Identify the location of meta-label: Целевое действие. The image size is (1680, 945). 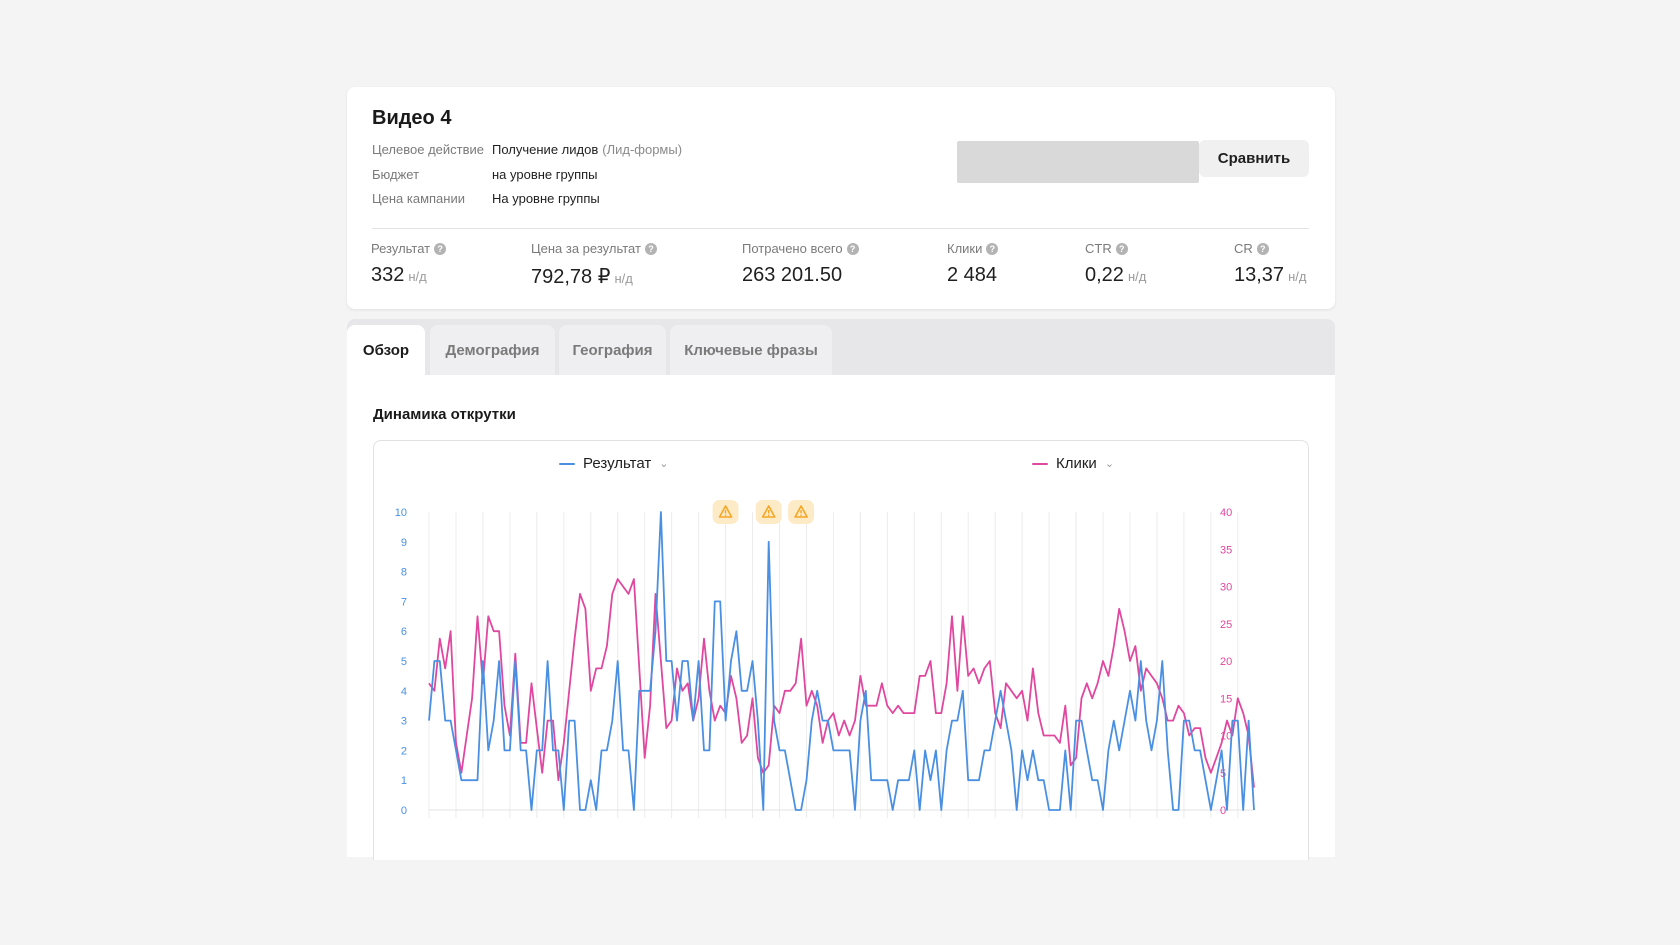
(428, 149).